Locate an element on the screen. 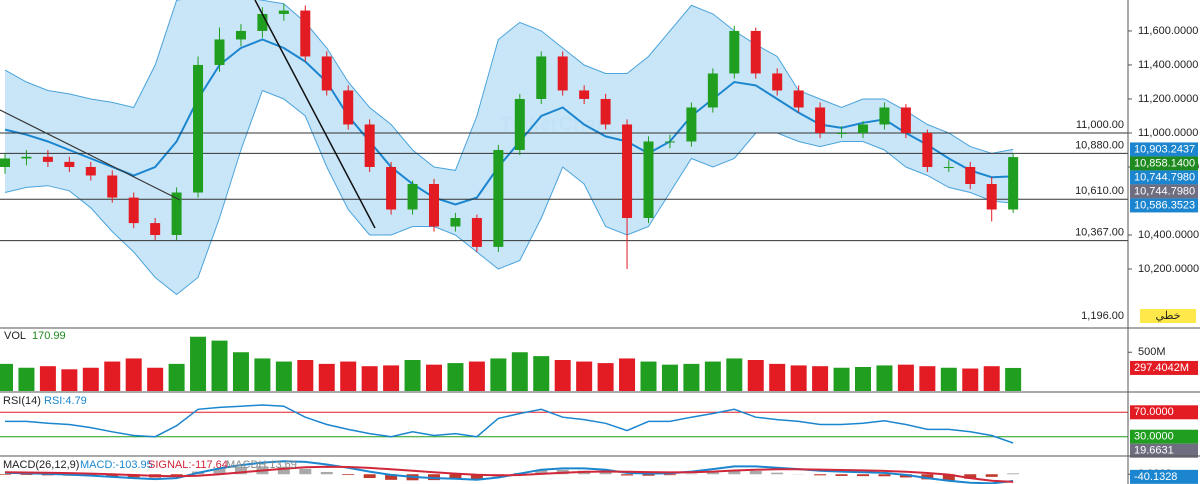 This screenshot has height=484, width=1200. annotation: 1,196.00 is located at coordinates (1102, 316).